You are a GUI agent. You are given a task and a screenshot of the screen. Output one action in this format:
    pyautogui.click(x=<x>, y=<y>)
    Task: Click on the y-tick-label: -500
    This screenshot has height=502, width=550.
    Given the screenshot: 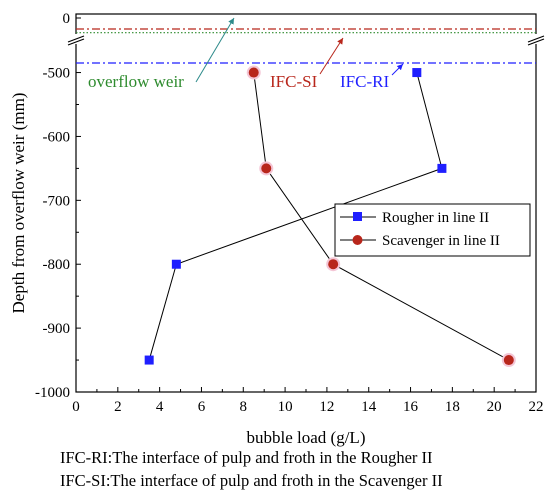 What is the action you would take?
    pyautogui.click(x=57, y=74)
    